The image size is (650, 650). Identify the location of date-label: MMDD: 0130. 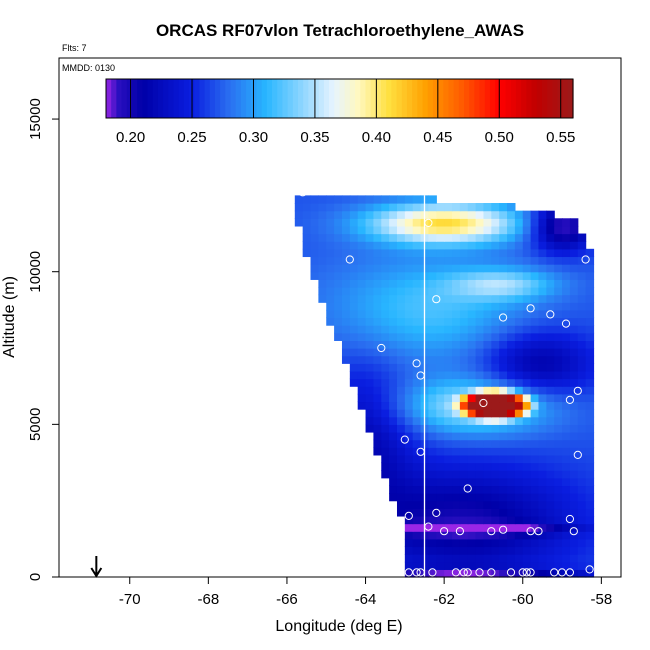
(88, 68).